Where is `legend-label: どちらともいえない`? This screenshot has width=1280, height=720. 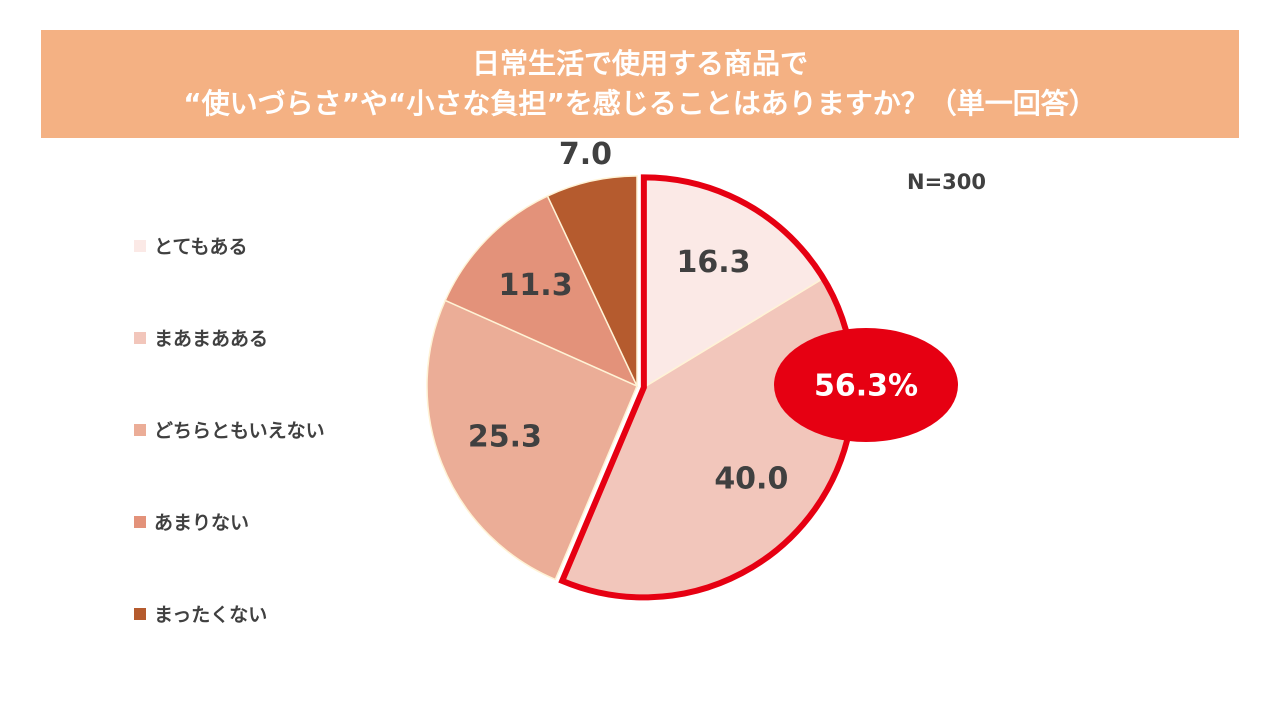
legend-label: どちらともいえない is located at coordinates (239, 431).